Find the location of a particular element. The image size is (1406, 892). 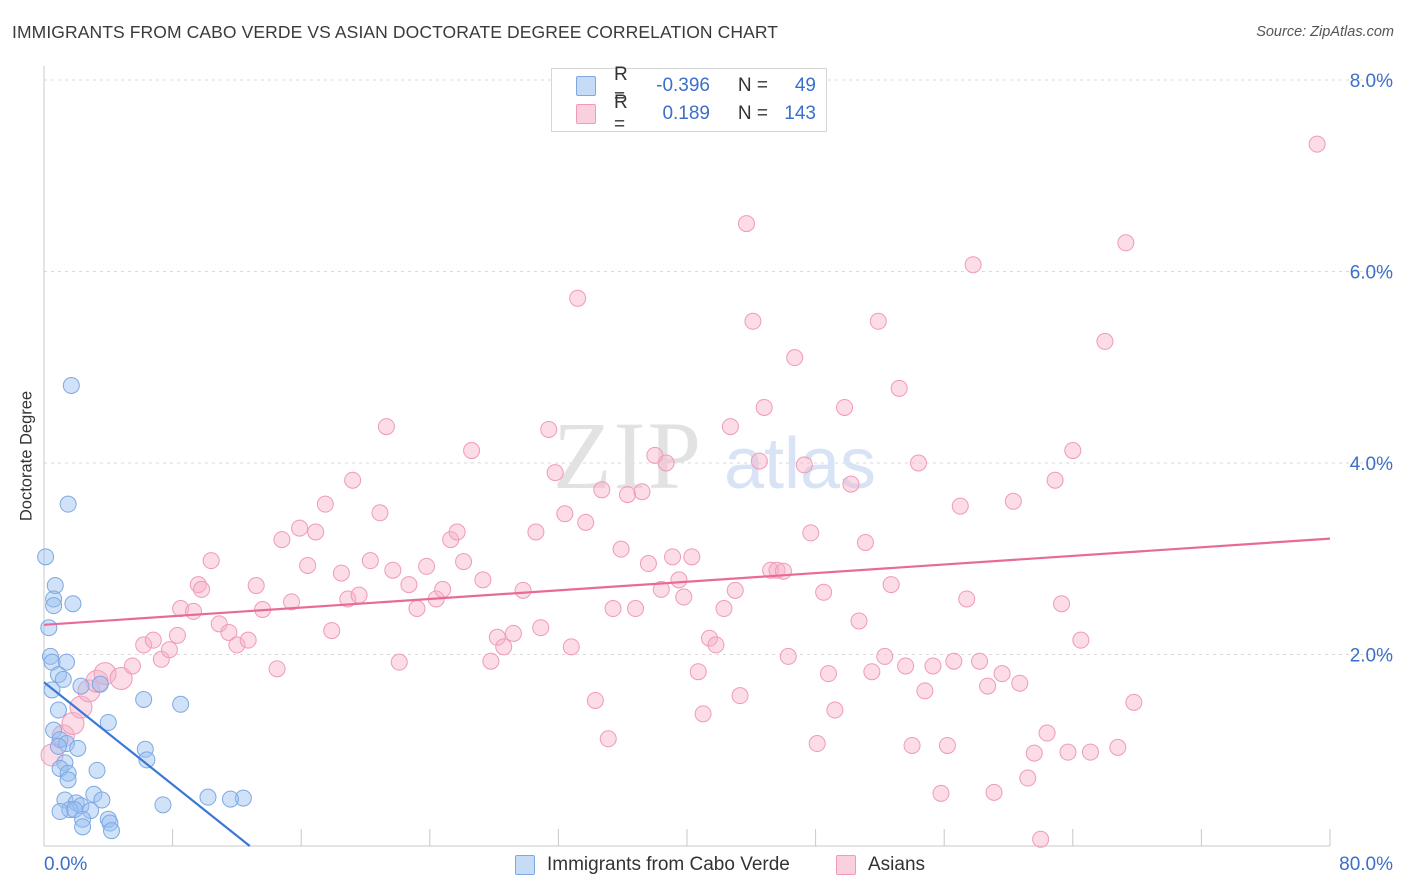

cabo-verde-points is located at coordinates (144, 608).